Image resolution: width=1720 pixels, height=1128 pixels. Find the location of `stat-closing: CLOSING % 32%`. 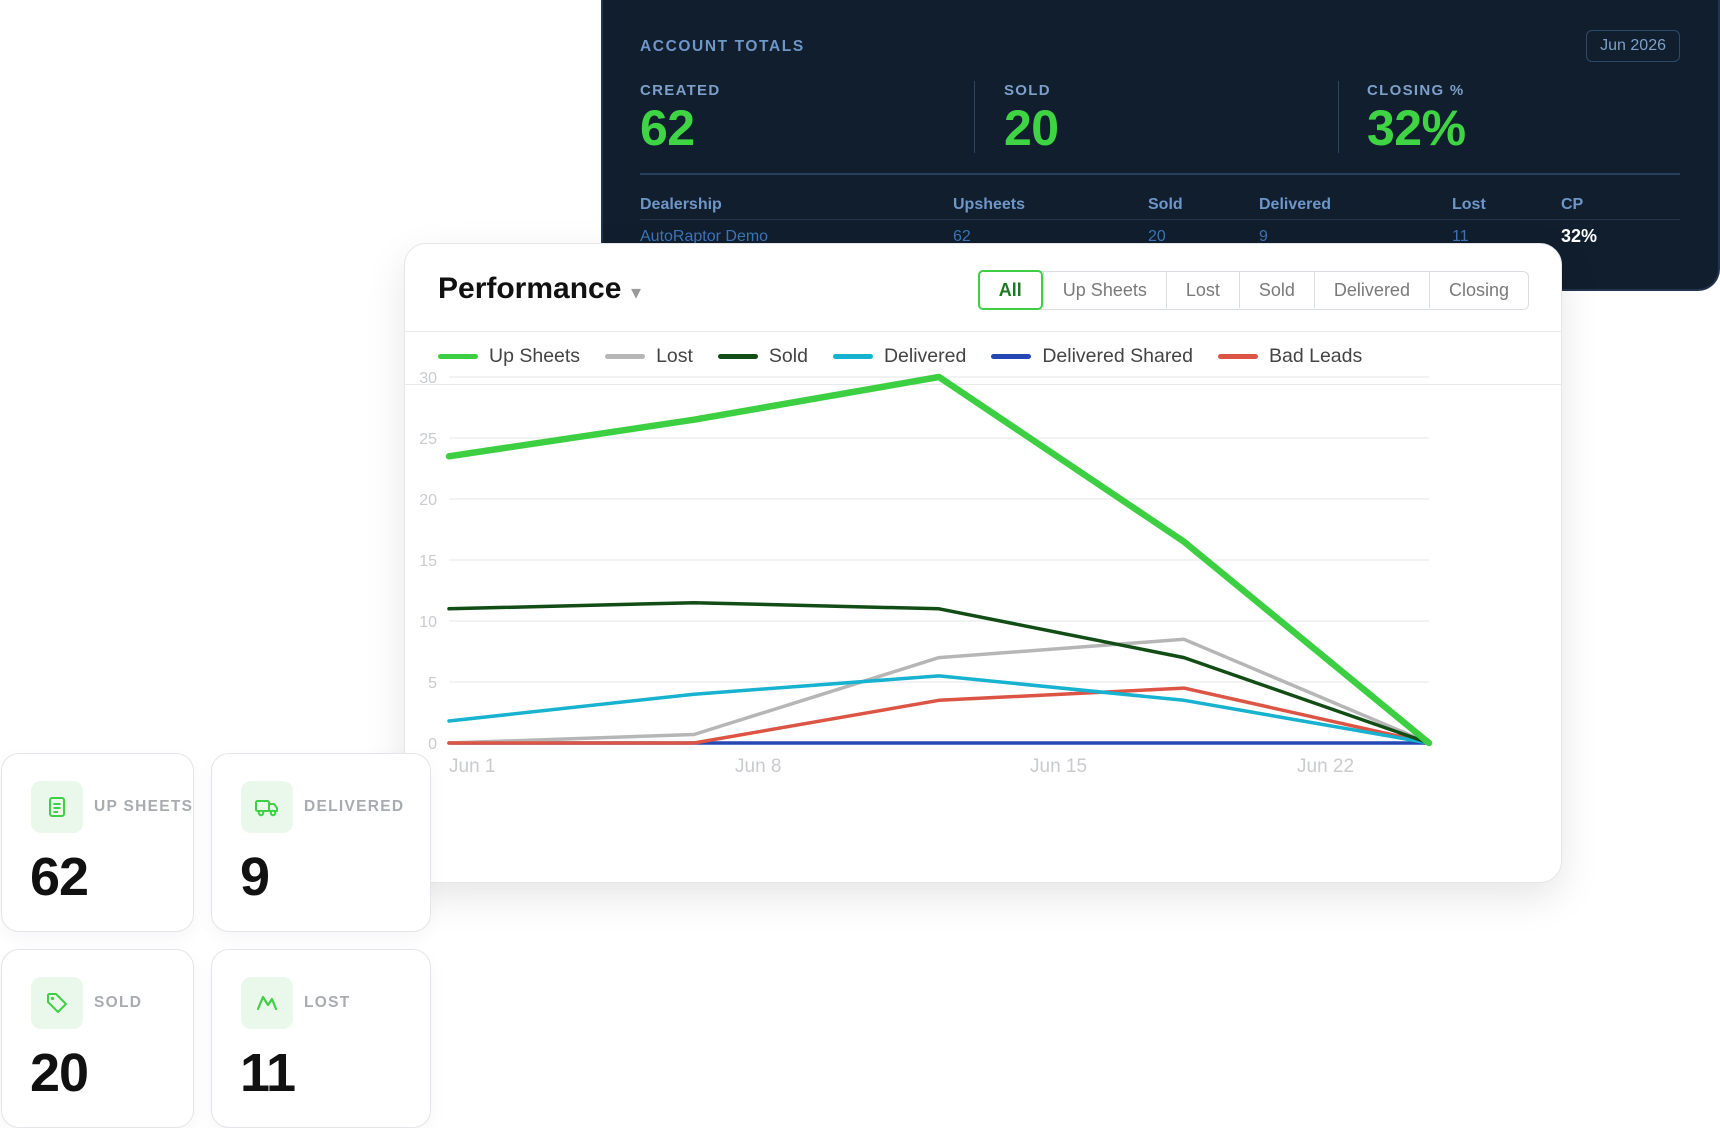

stat-closing: CLOSING % 32% is located at coordinates (1416, 117).